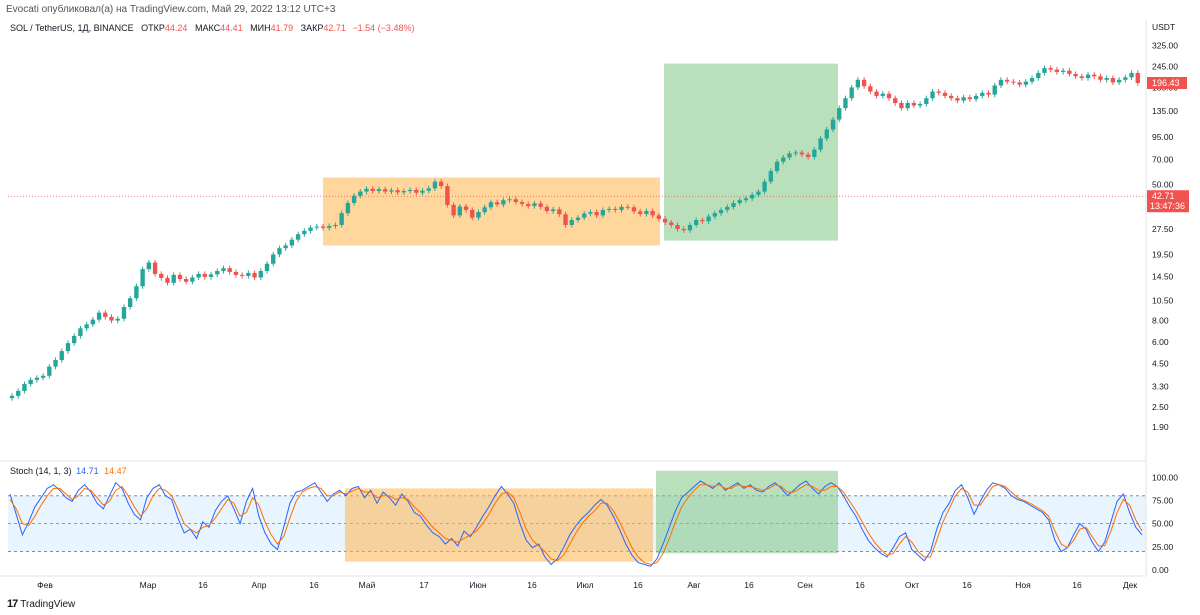 Image resolution: width=1200 pixels, height=615 pixels. I want to click on y-tick-label: 19.50, so click(1163, 254).